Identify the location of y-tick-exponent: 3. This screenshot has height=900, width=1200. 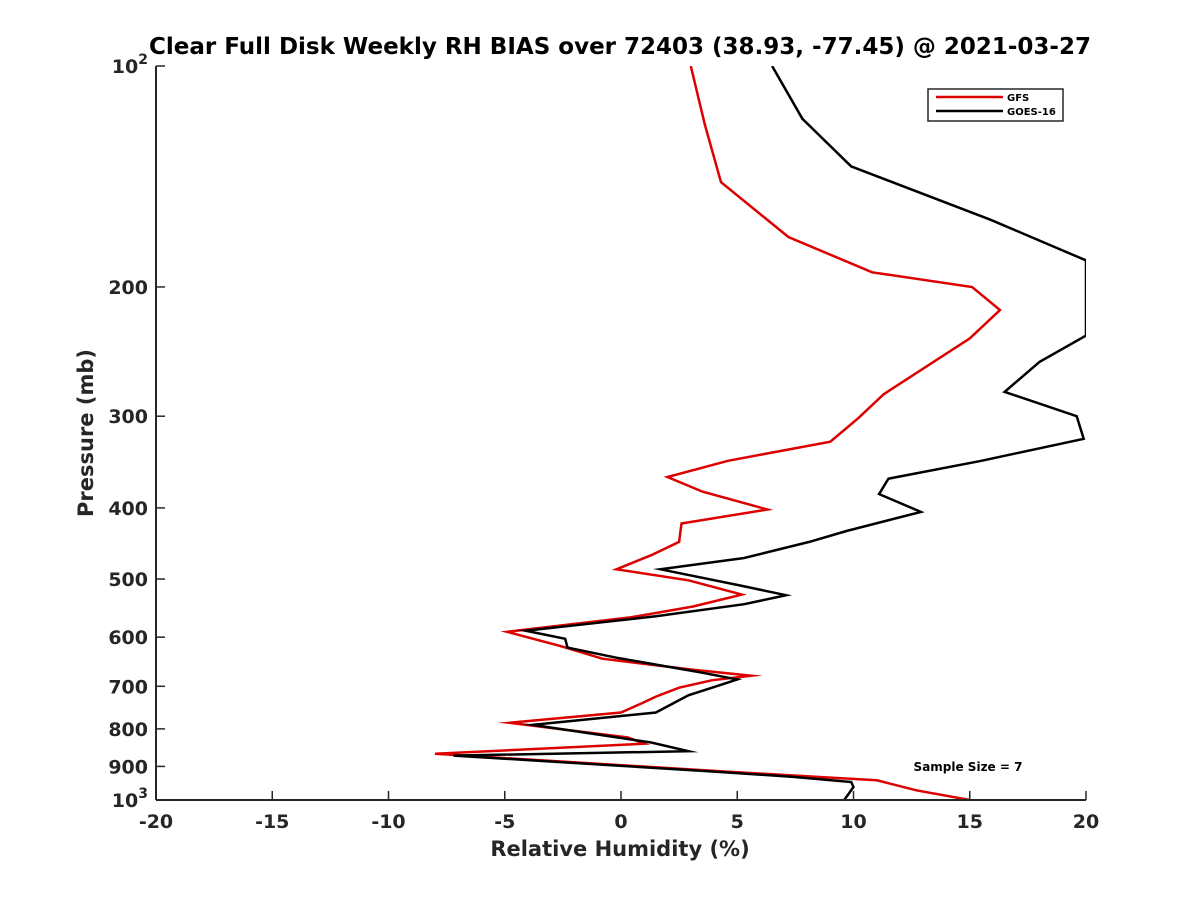
(143, 794).